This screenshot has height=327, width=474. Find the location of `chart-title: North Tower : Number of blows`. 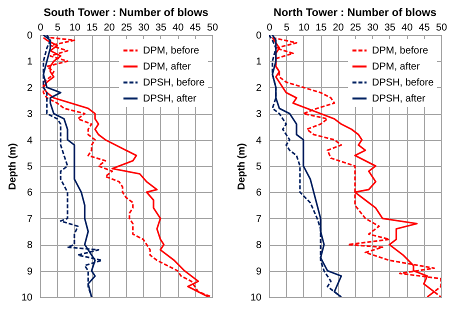

chart-title: North Tower : Number of blows is located at coordinates (355, 13).